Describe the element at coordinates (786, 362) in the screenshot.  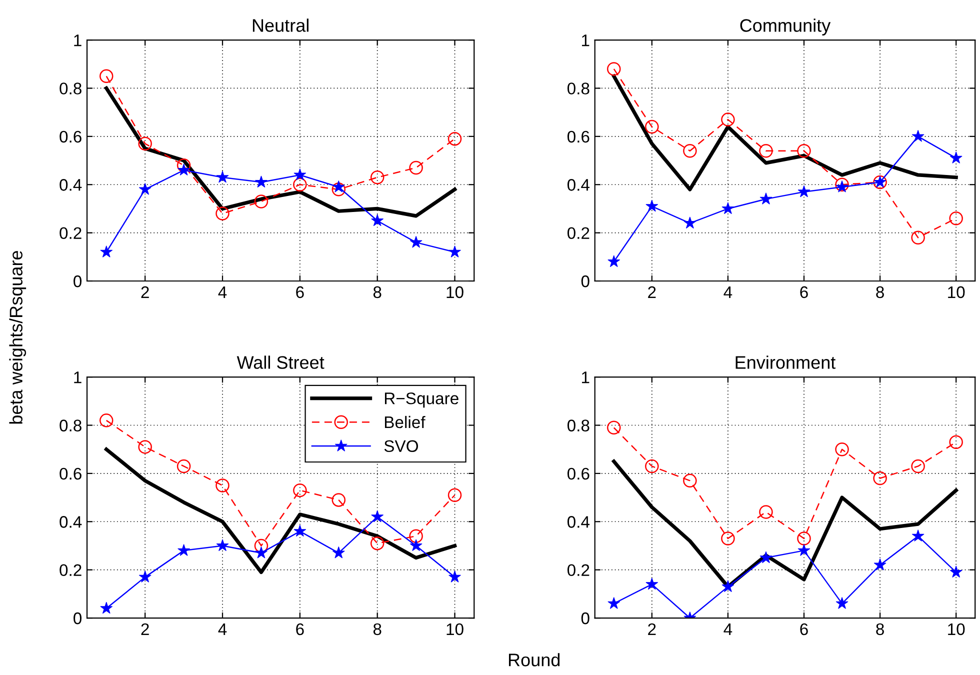
I see `chart-title: Environment` at that location.